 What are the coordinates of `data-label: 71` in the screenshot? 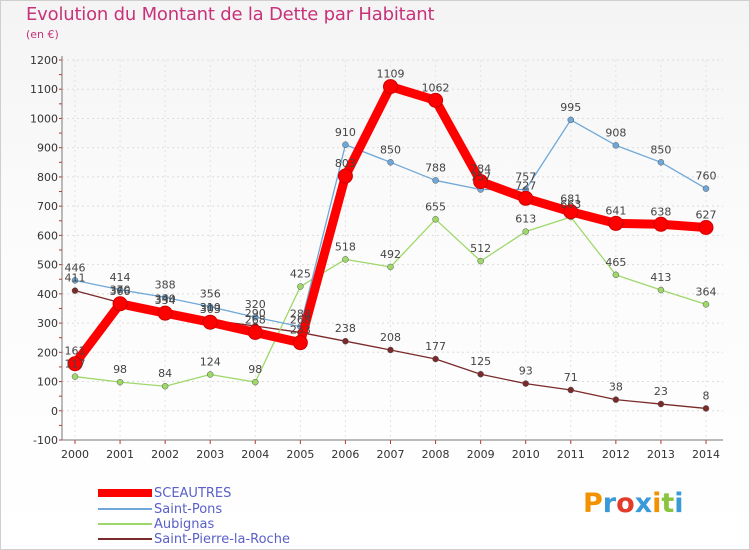 It's located at (571, 377).